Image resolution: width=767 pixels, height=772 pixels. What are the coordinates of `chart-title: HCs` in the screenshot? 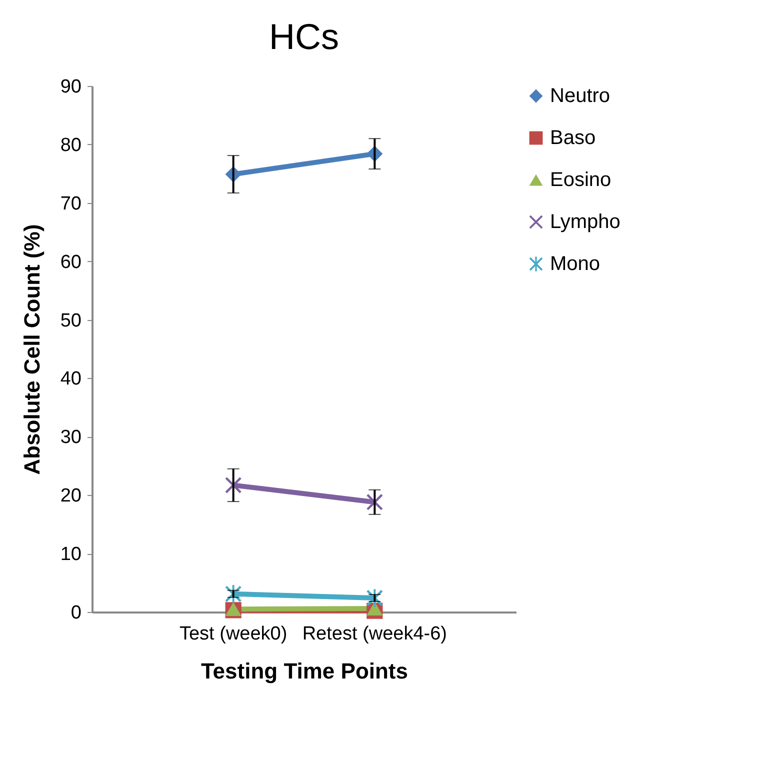 It's located at (304, 36).